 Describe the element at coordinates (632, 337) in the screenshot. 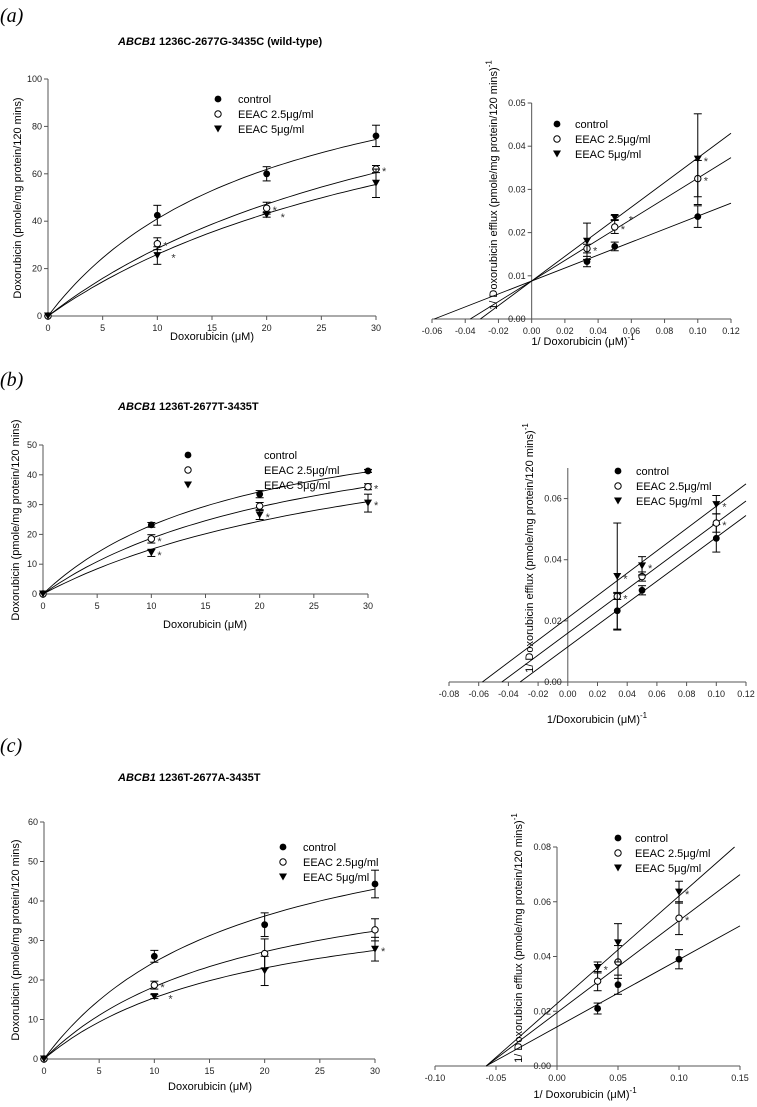

I see `x-axis-label-sup: -1` at that location.